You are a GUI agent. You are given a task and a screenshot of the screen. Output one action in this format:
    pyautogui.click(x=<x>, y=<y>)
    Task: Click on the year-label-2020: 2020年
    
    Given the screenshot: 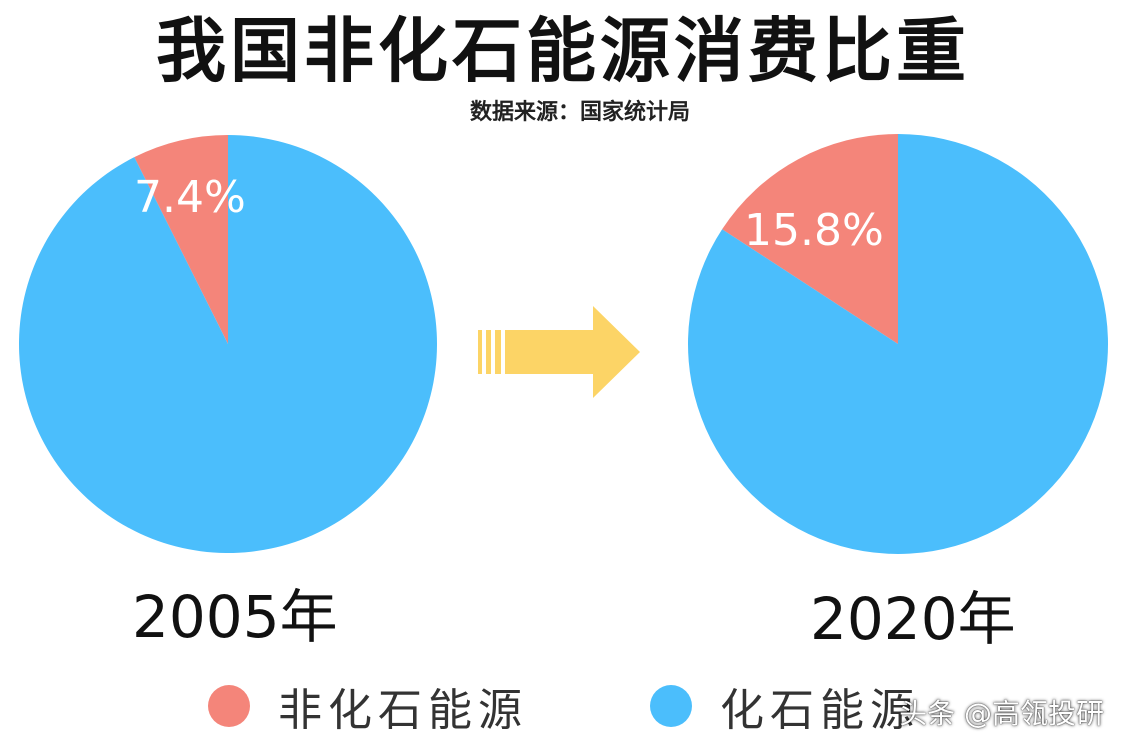 What is the action you would take?
    pyautogui.click(x=913, y=619)
    